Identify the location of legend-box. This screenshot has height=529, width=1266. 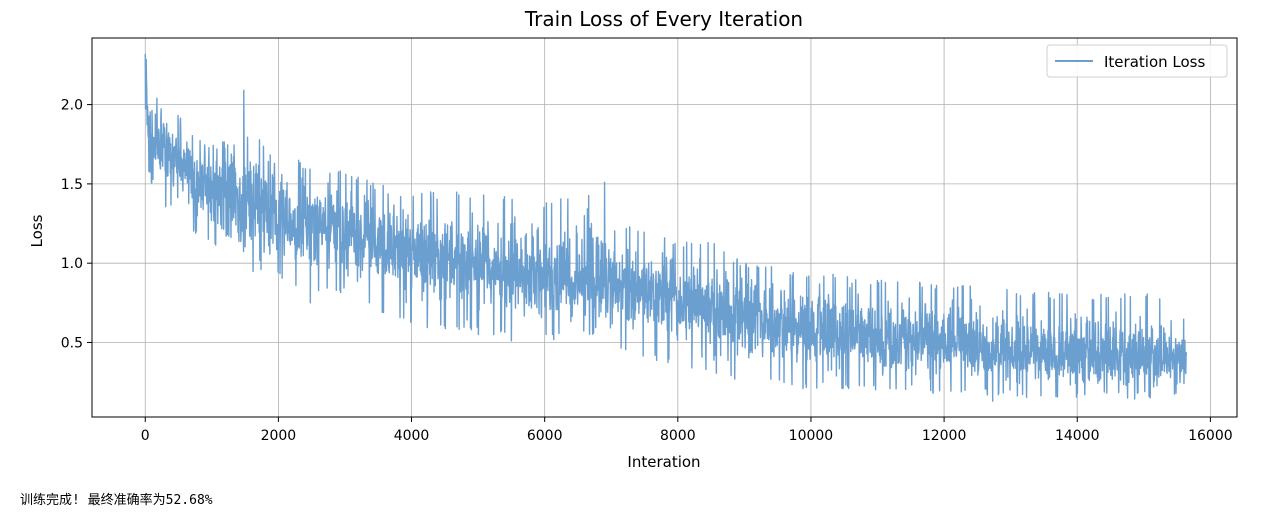
(1137, 61).